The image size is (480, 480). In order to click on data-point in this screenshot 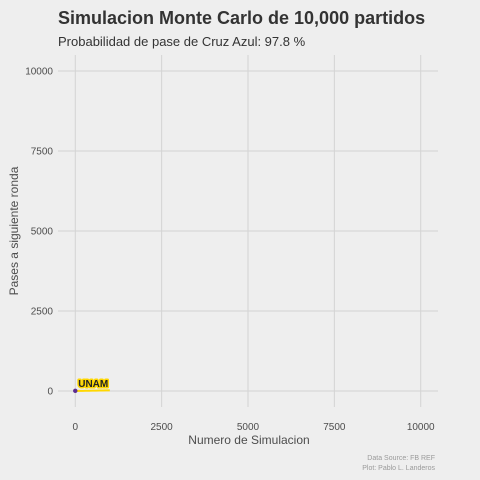, I will do `click(75, 391)`.